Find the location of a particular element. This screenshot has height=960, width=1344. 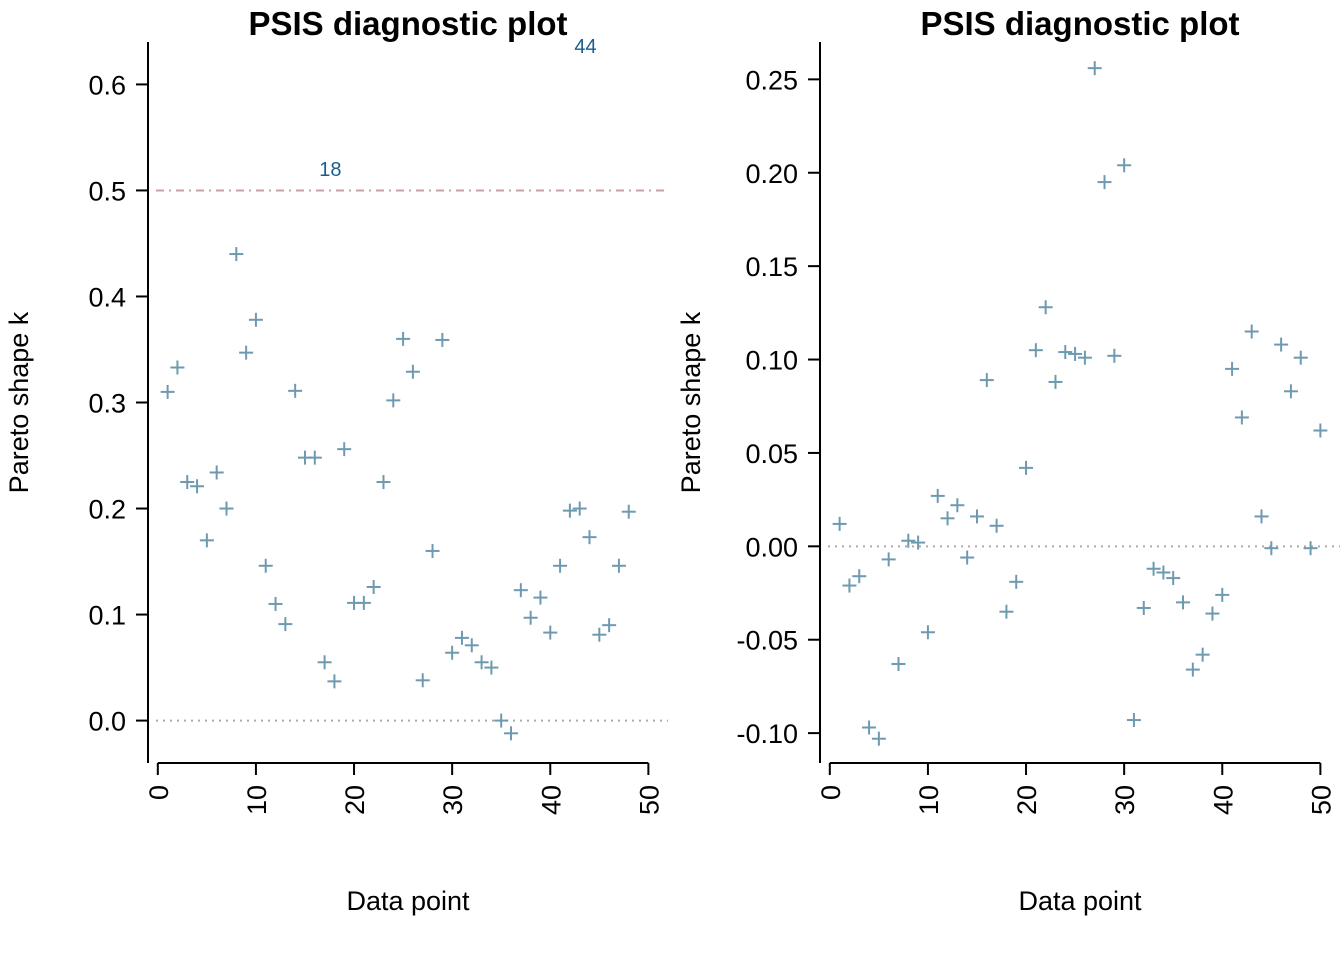

y-tick-label: -0.10 is located at coordinates (767, 734).